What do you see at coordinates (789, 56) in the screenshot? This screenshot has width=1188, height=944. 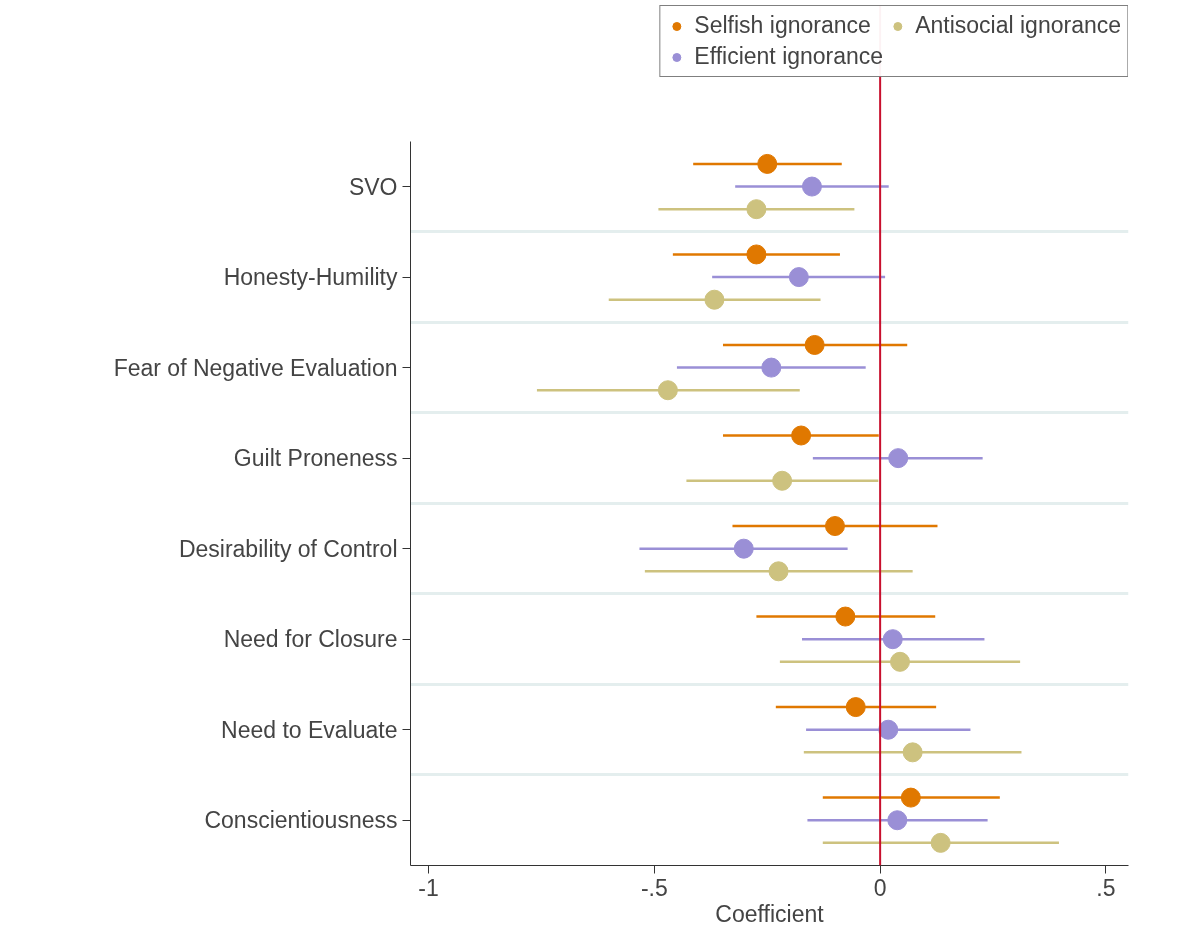 I see `legend-label: Efficient ignorance` at bounding box center [789, 56].